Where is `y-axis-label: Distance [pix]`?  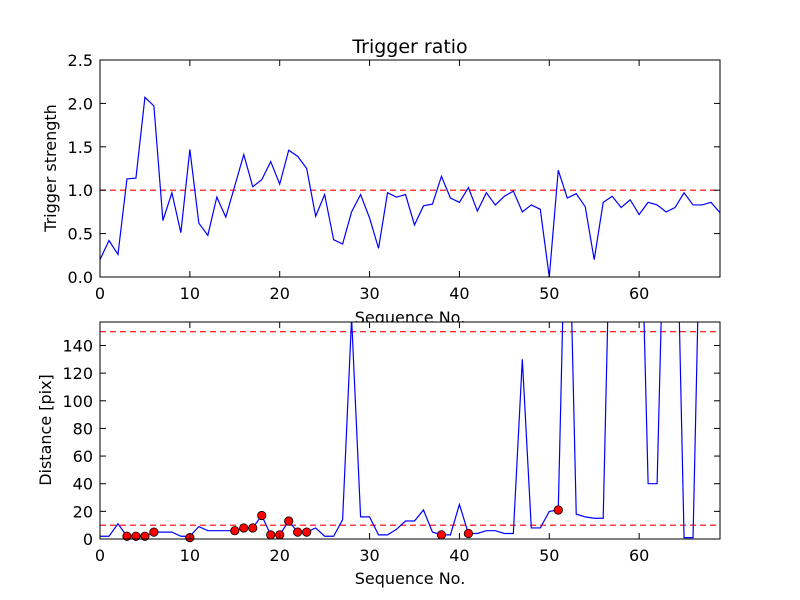 y-axis-label: Distance [pix] is located at coordinates (45, 430).